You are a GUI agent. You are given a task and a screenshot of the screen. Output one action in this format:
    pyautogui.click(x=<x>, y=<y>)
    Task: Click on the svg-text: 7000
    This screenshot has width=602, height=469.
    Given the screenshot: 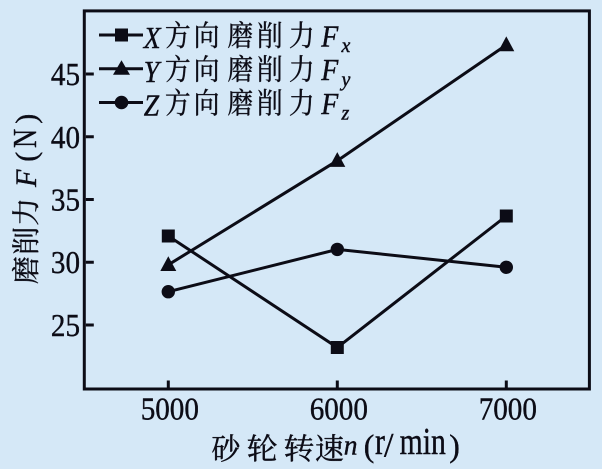 What is the action you would take?
    pyautogui.click(x=508, y=409)
    